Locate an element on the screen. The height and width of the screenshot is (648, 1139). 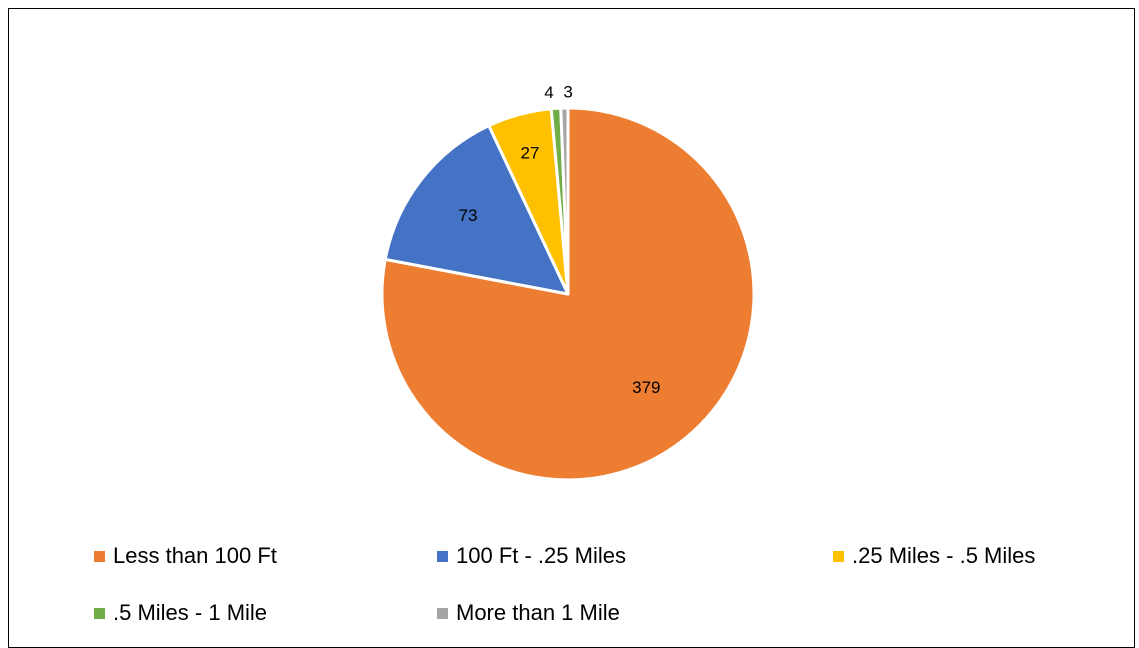
pie-slice-100-ft-25-miles is located at coordinates (476, 210).